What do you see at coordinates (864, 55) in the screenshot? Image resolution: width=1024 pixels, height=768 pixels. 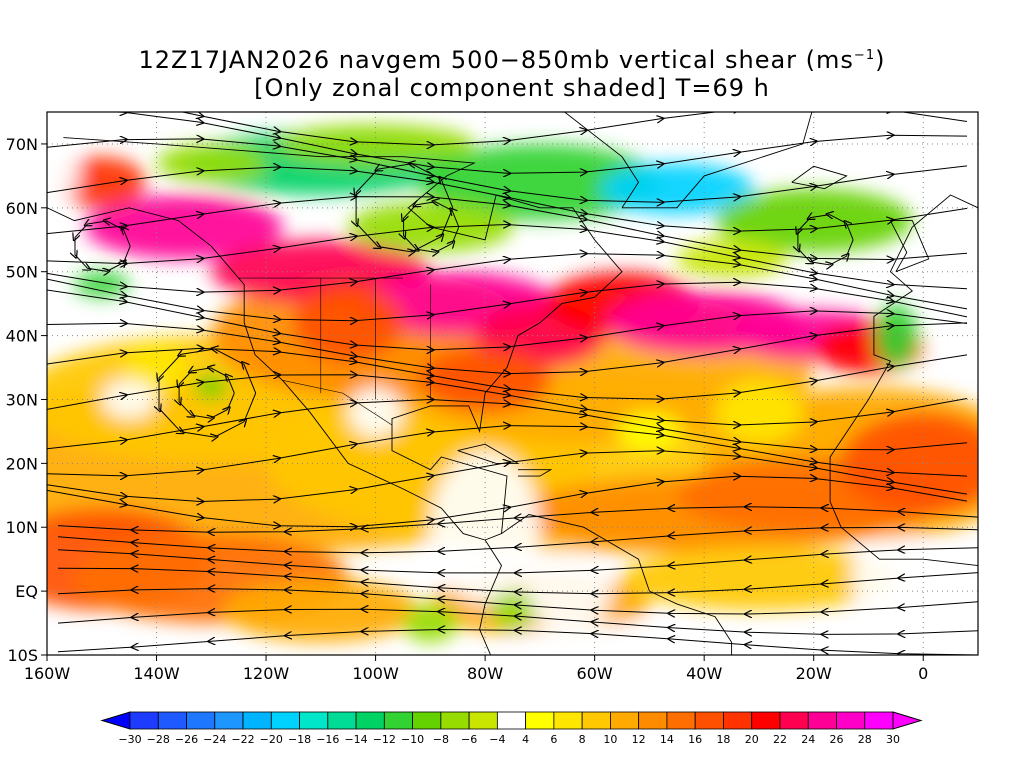 I see `title-superscript: −1` at bounding box center [864, 55].